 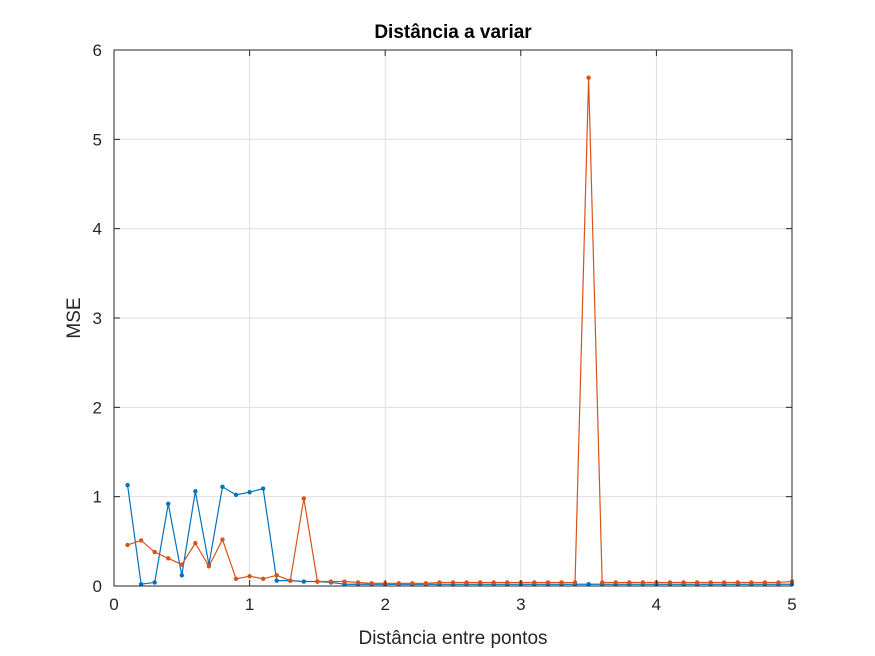 What do you see at coordinates (97, 586) in the screenshot?
I see `y-tick-label: 0` at bounding box center [97, 586].